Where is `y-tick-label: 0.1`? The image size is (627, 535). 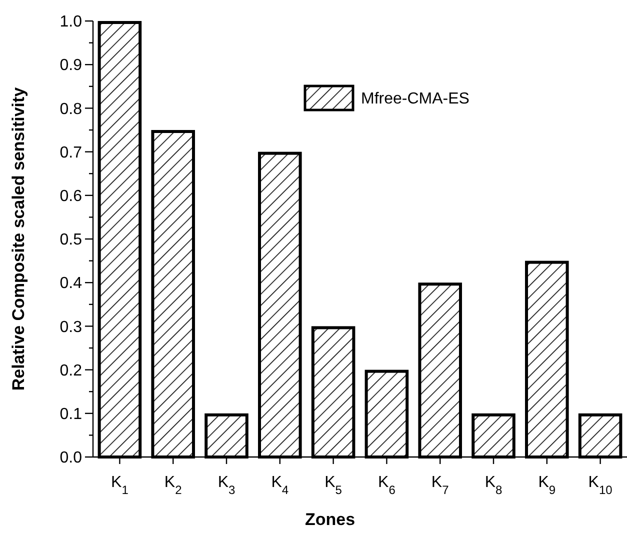
y-tick-label: 0.1 is located at coordinates (71, 414).